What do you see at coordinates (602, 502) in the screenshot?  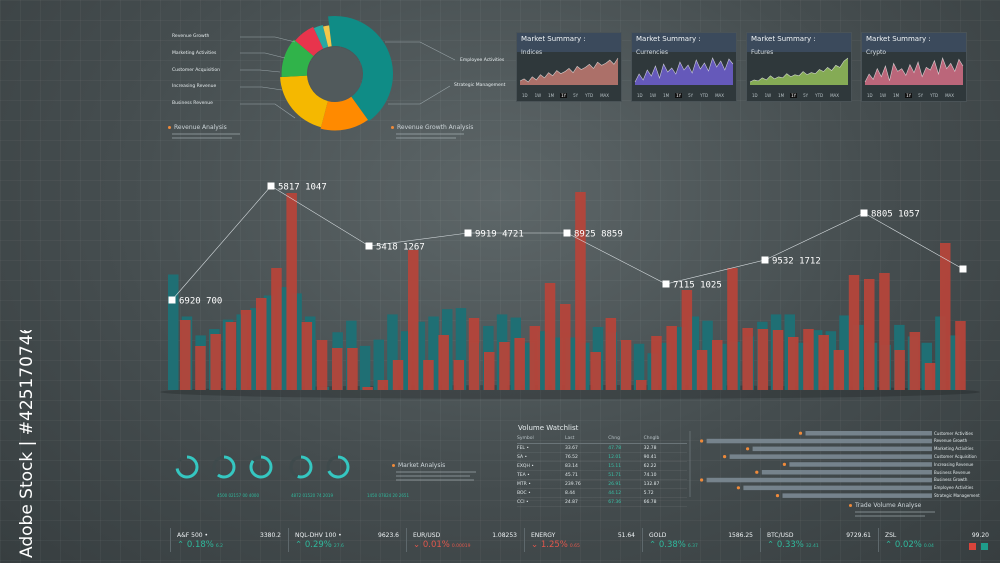 I see `table-row: CCI • 24.87 67.36 66.78` at bounding box center [602, 502].